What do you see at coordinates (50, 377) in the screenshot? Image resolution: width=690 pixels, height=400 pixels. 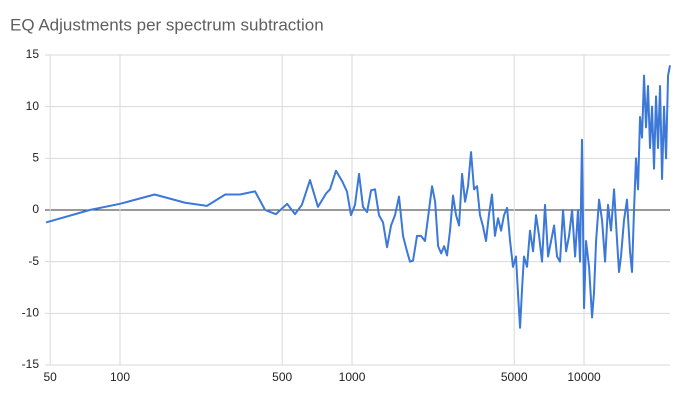 I see `x-tick-label: 50` at bounding box center [50, 377].